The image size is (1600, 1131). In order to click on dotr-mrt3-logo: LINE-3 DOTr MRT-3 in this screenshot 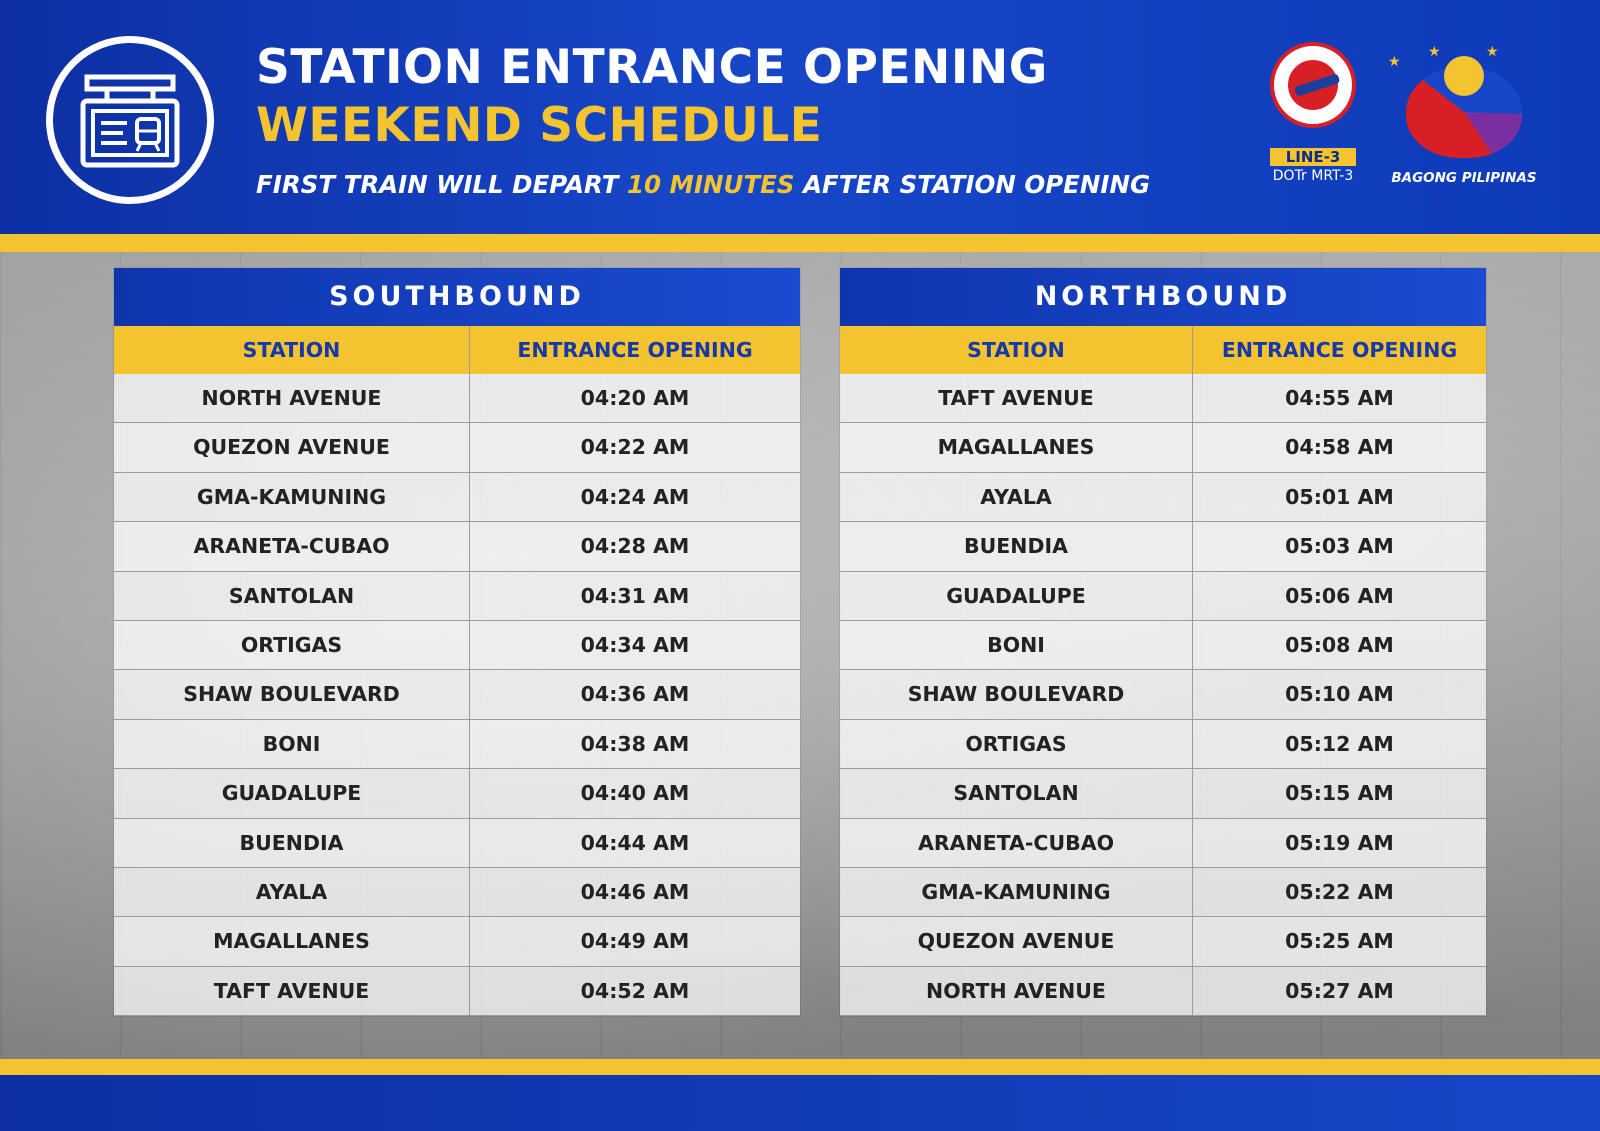, I will do `click(1312, 117)`.